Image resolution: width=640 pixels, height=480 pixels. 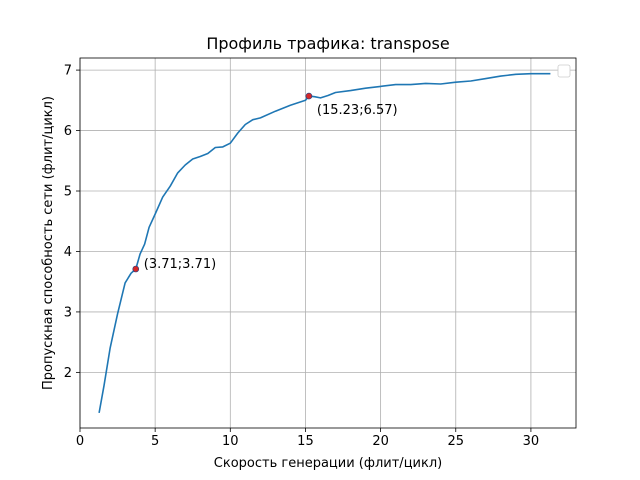 What do you see at coordinates (72, 222) in the screenshot?
I see `y-axis-ticks: 2 3 4 5 6 7` at bounding box center [72, 222].